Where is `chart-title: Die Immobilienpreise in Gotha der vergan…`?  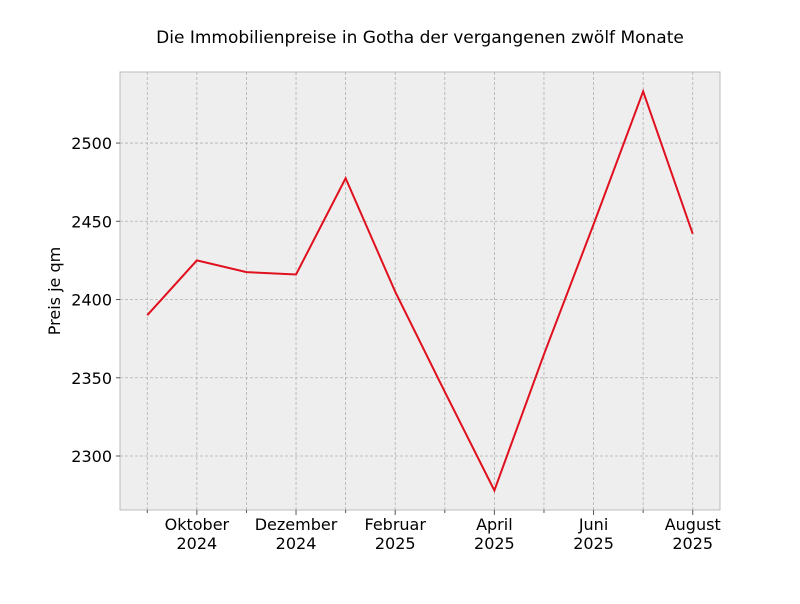 chart-title: Die Immobilienpreise in Gotha der vergan… is located at coordinates (420, 38).